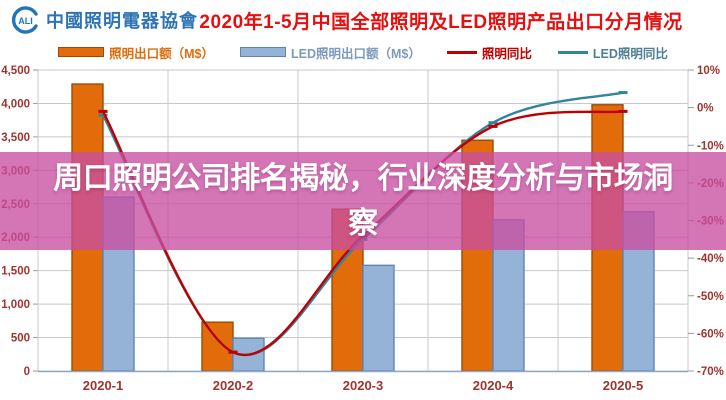 The image size is (726, 400). Describe the element at coordinates (363, 385) in the screenshot. I see `x-axis-category-label: 2020-3` at that location.